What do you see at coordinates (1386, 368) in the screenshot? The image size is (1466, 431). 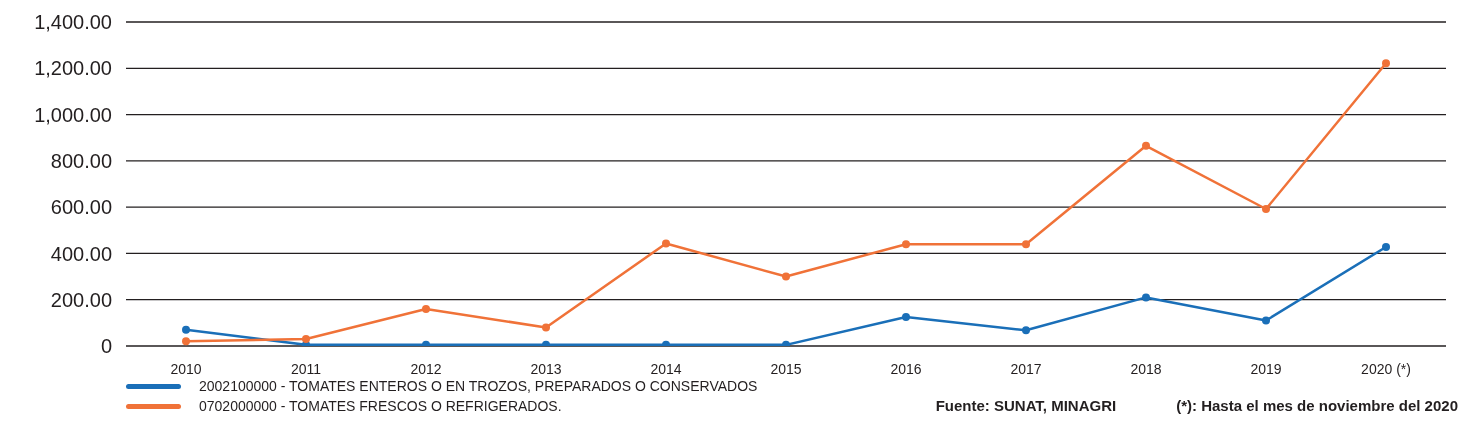 I see `x-tick-label: 2020 (*)` at bounding box center [1386, 368].